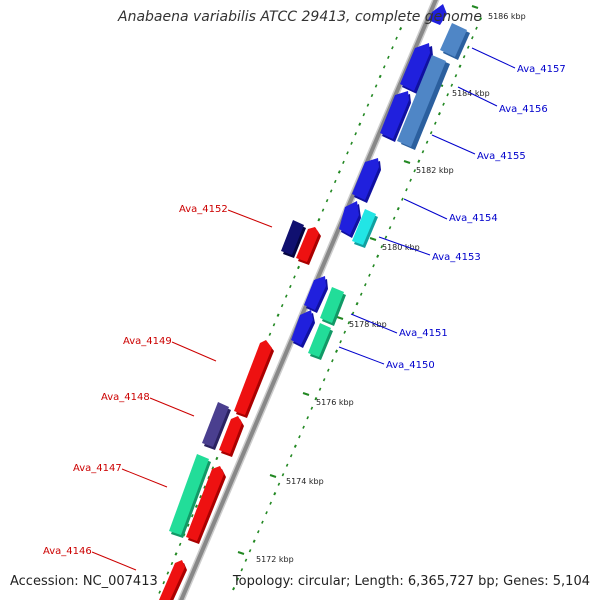 This screenshot has height=600, width=600. What do you see at coordinates (67, 551) in the screenshot?
I see `gene-label-ava-4146: Ava_4146` at bounding box center [67, 551].